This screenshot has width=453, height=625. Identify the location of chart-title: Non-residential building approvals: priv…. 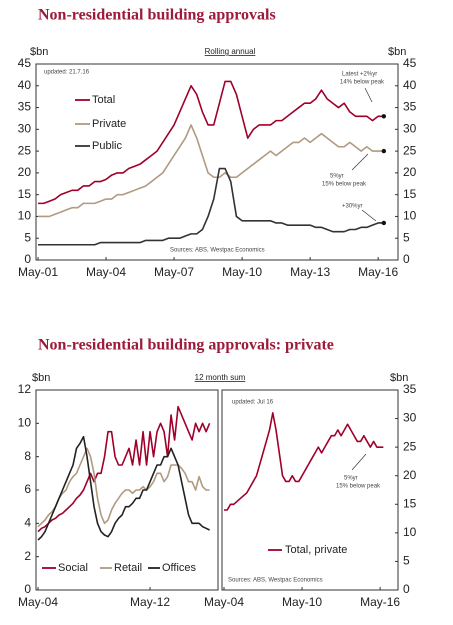
(186, 345).